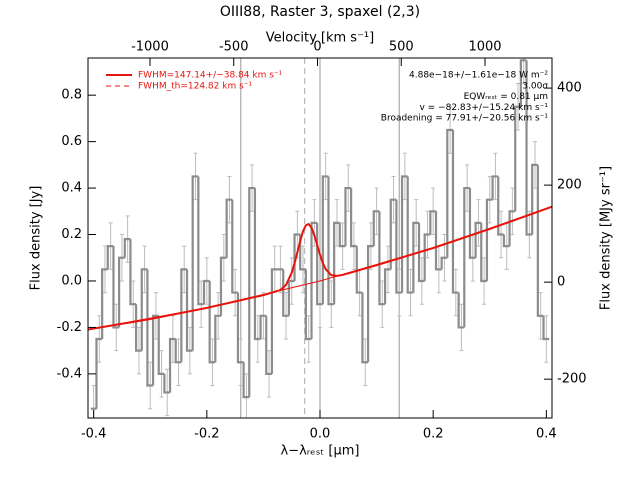 Image resolution: width=640 pixels, height=480 pixels. I want to click on x-tick-label: 0.2, so click(433, 434).